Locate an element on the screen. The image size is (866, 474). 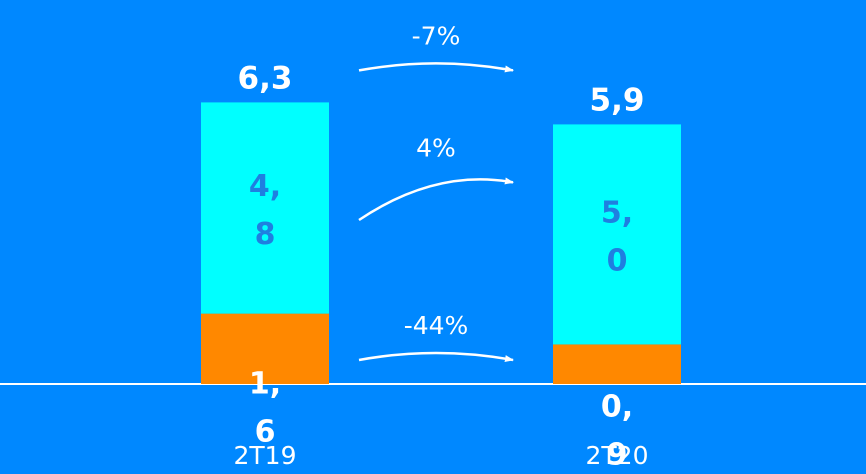
x-tick-label-2T20: 2T20 is located at coordinates (617, 455).